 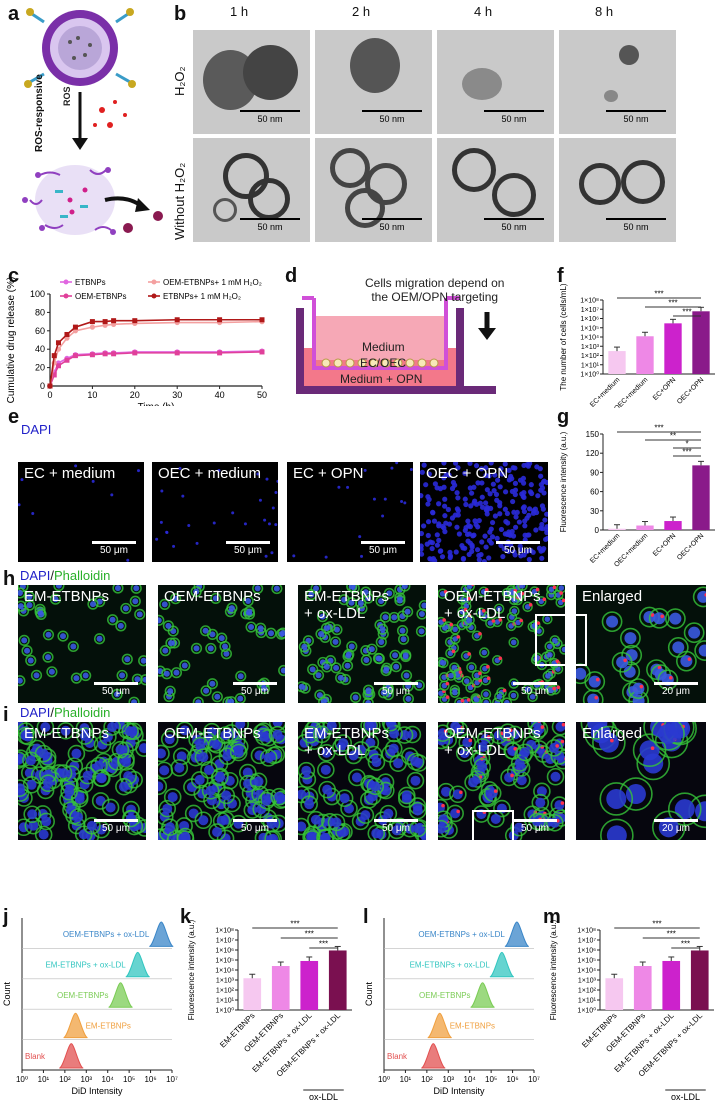 What do you see at coordinates (255, 689) in the screenshot?
I see `scale-bar: 50 μm` at bounding box center [255, 689].